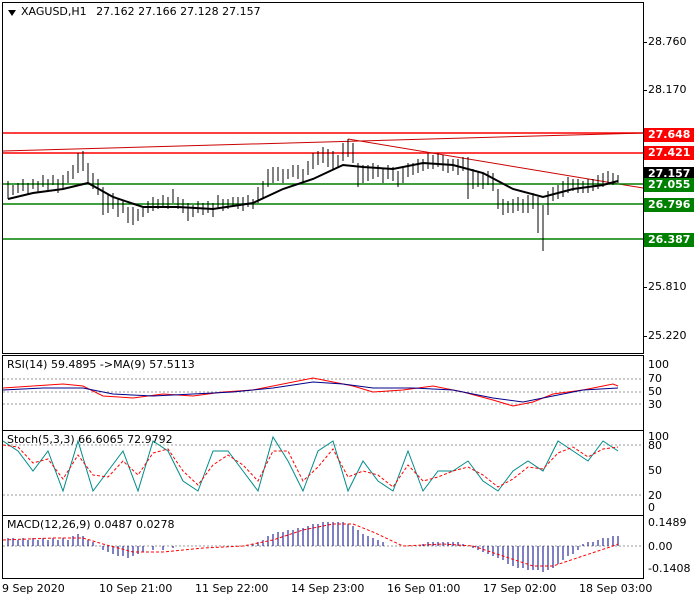  I want to click on macd-indicator-pane: MACD(12,26,9) 0.0487 0.0278, so click(323, 547).